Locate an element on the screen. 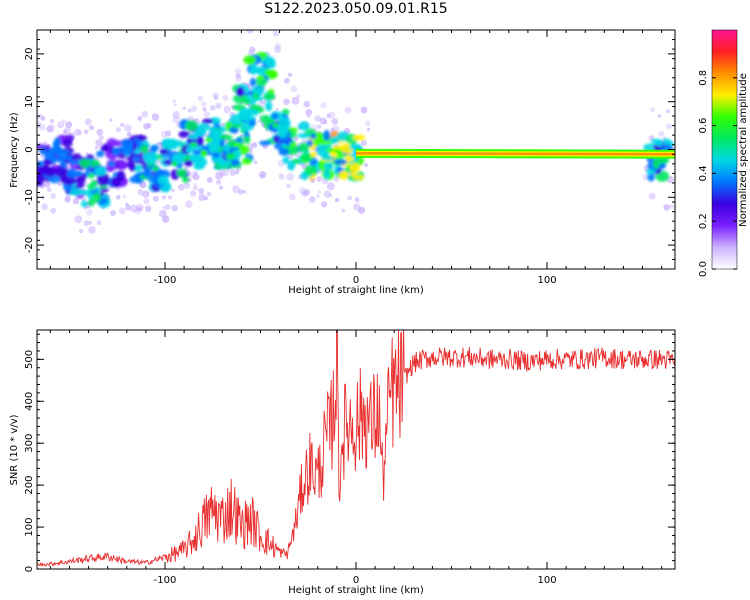  y-tick-label: 400 is located at coordinates (29, 401).